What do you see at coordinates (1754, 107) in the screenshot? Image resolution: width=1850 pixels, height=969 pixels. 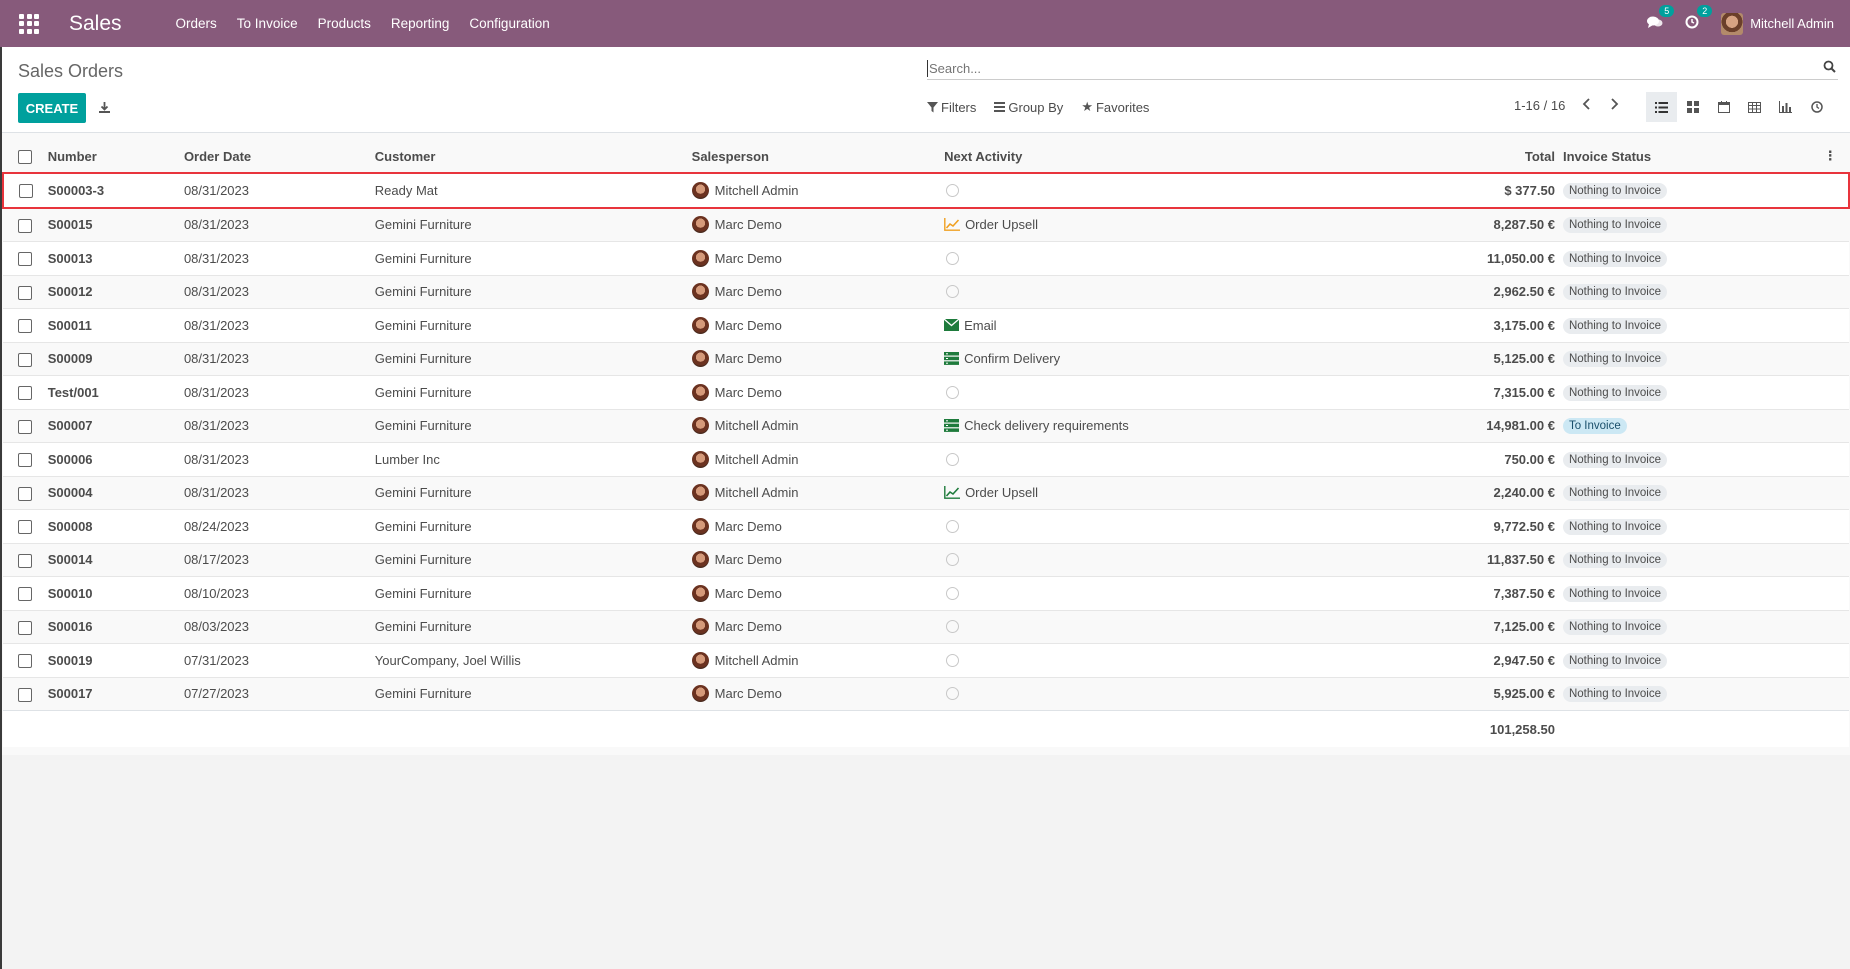 I see `pivot-view-icon` at bounding box center [1754, 107].